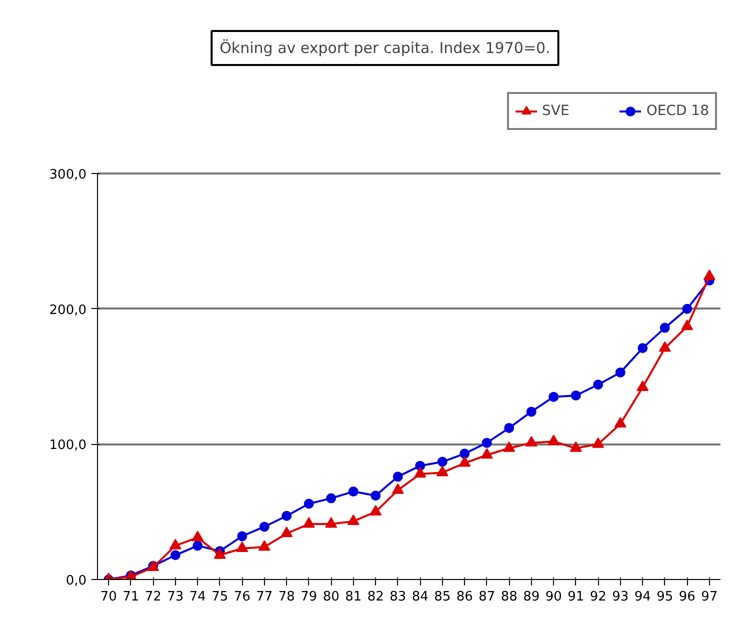 The image size is (746, 626). I want to click on x-tick-label: 81, so click(353, 597).